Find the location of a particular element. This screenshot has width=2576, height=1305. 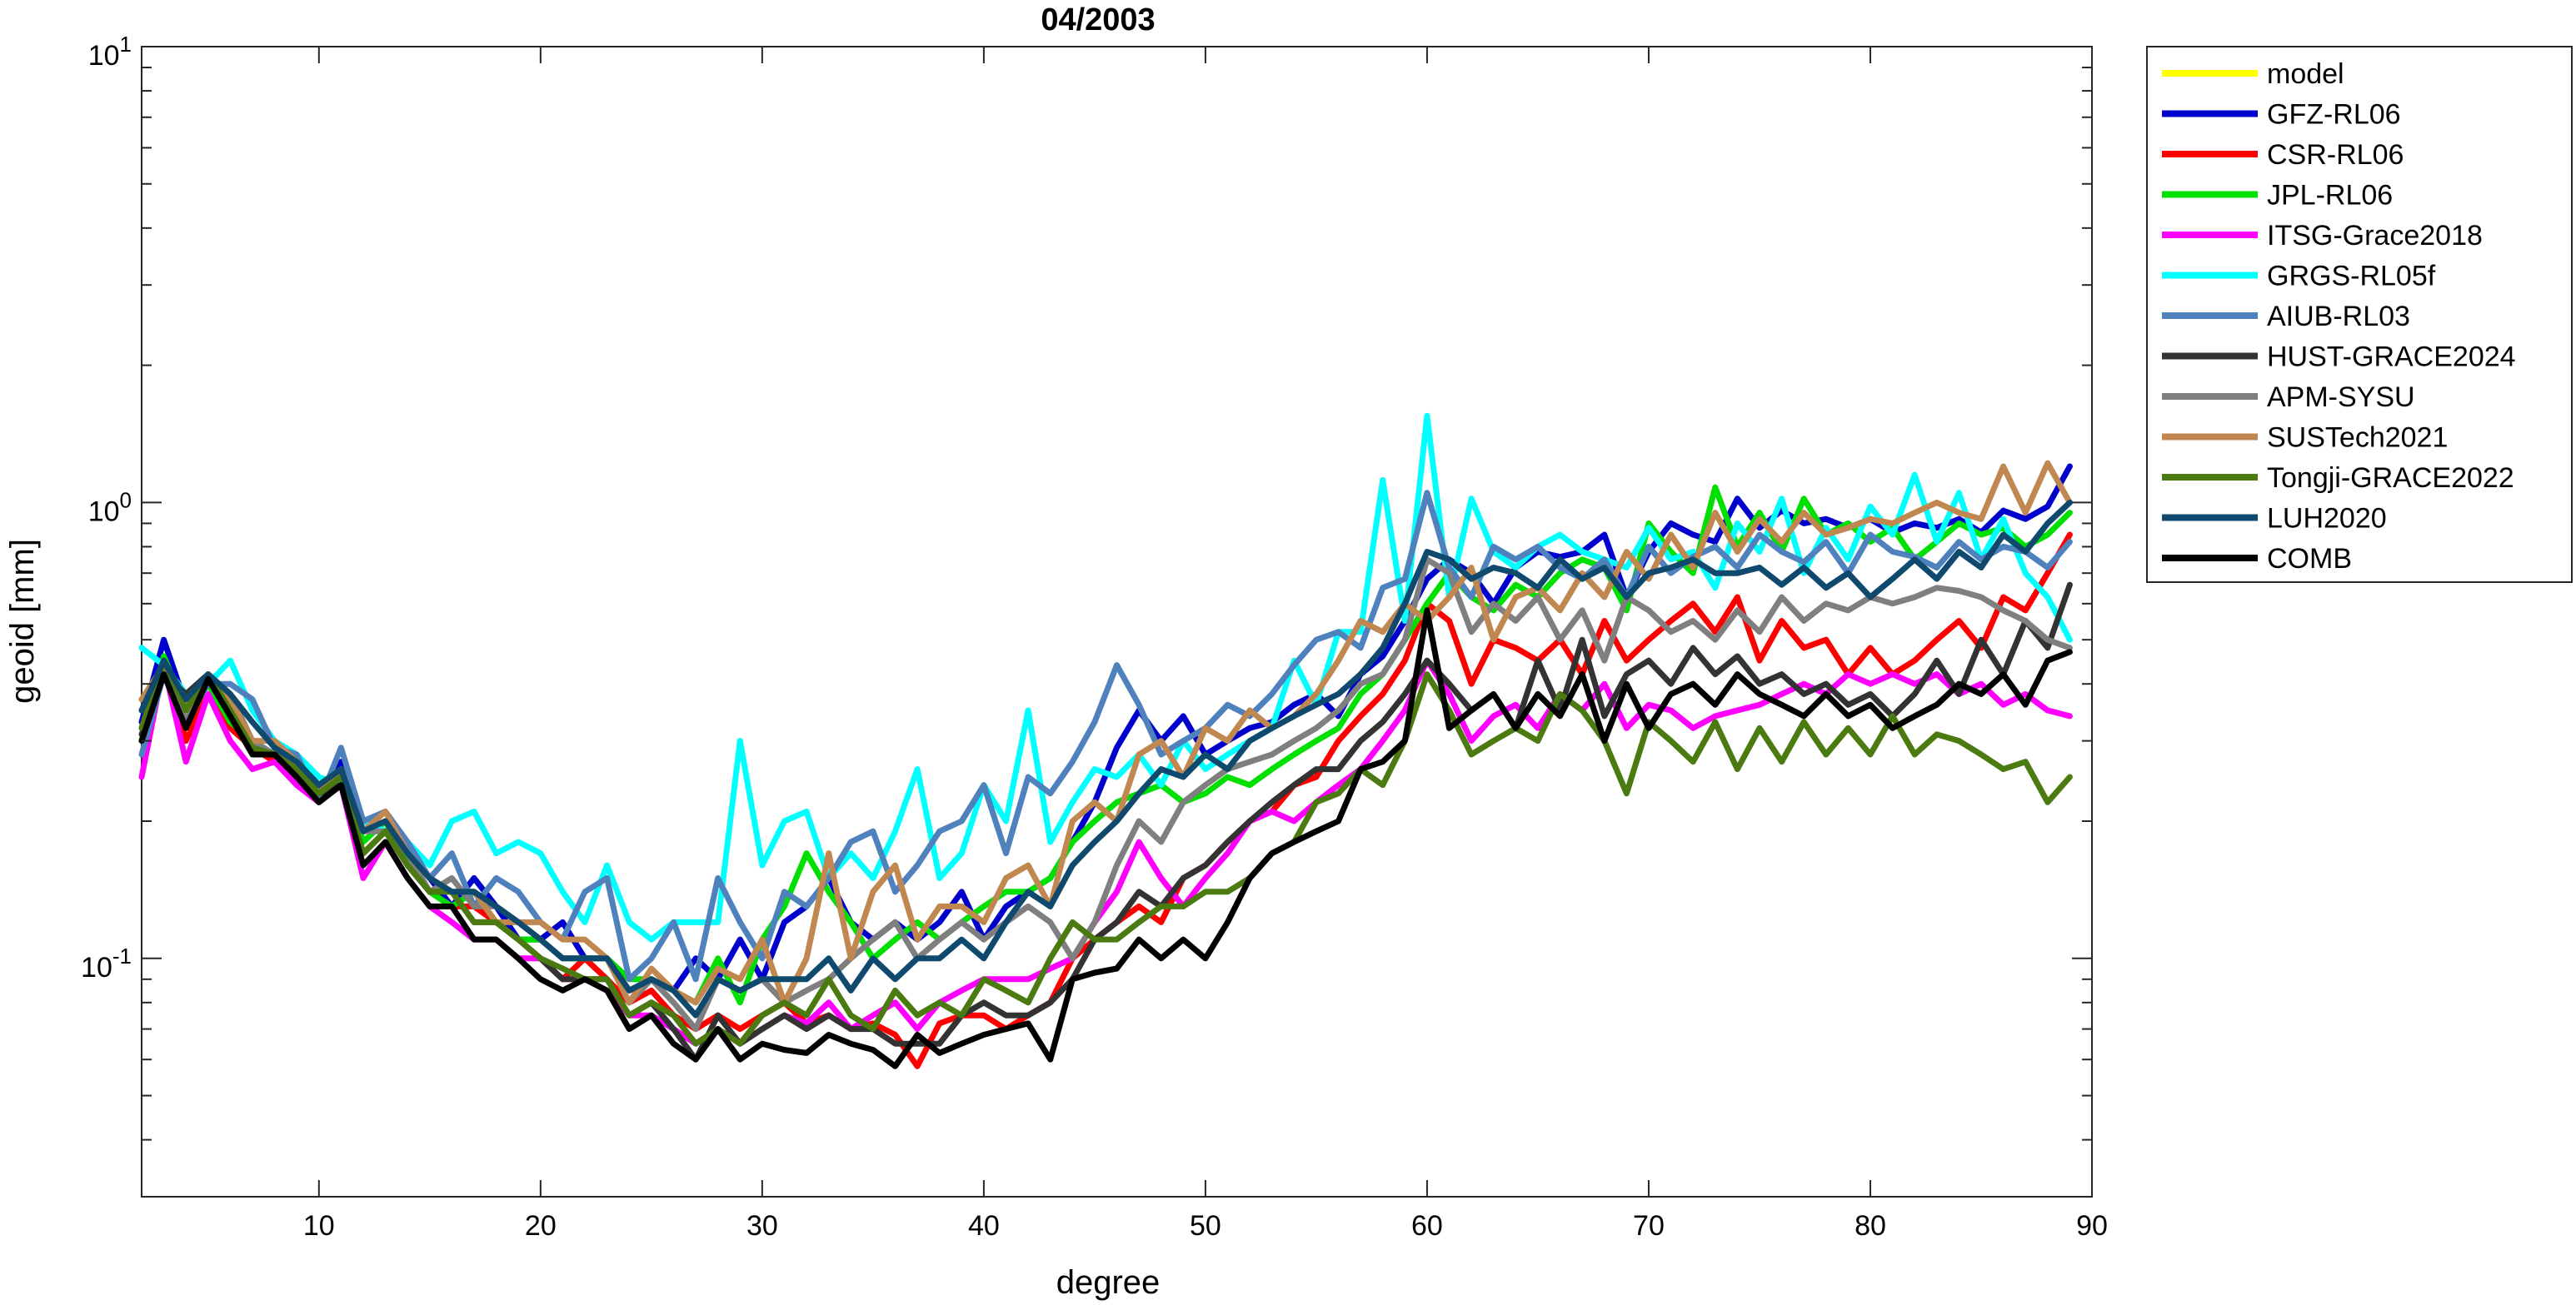

x-tick-label: 50 is located at coordinates (1205, 1226).